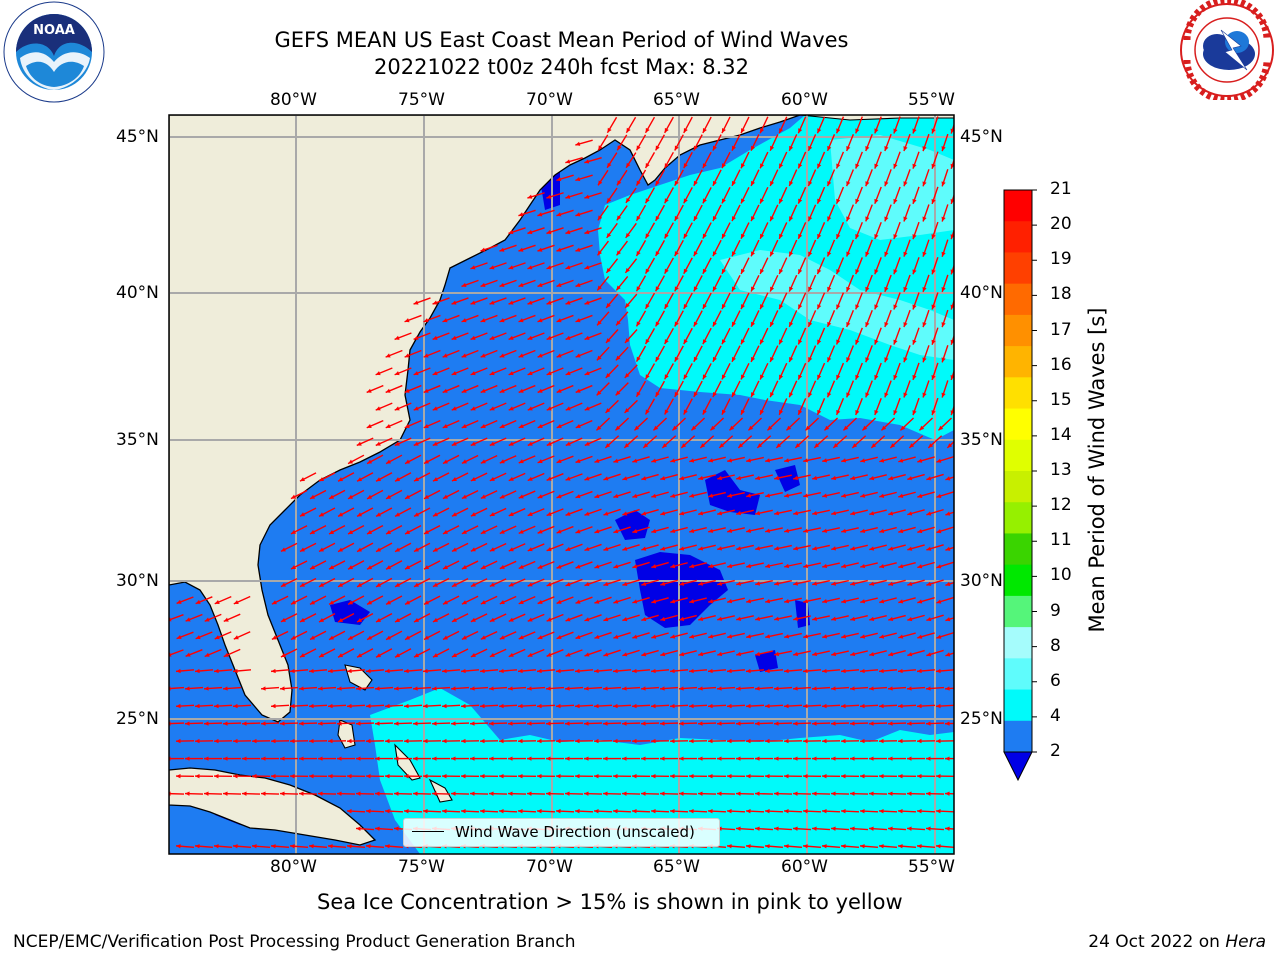  Describe the element at coordinates (1020, 485) in the screenshot. I see `colorbar` at that location.